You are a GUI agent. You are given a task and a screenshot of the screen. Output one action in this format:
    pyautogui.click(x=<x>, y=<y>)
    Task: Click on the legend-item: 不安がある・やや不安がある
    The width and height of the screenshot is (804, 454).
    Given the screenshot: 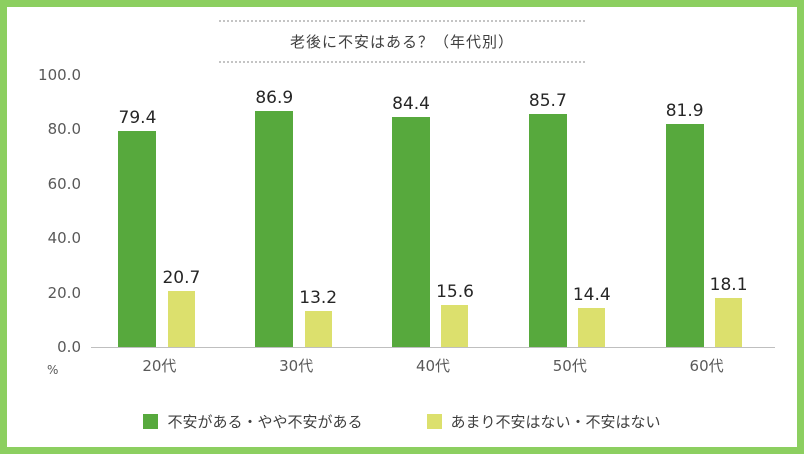 What is the action you would take?
    pyautogui.click(x=253, y=421)
    